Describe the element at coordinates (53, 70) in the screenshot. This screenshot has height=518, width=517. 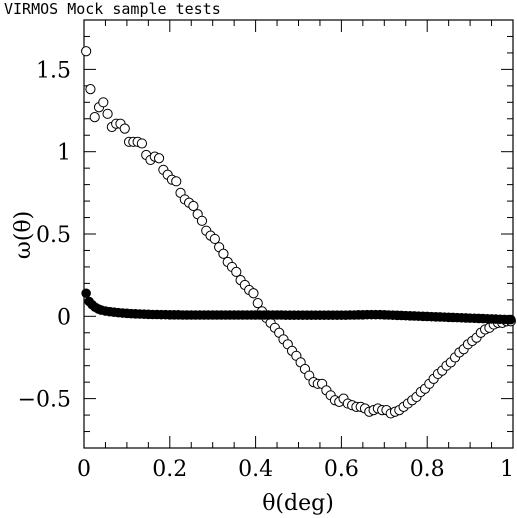
I see `y-tick-label: 1.5` at that location.